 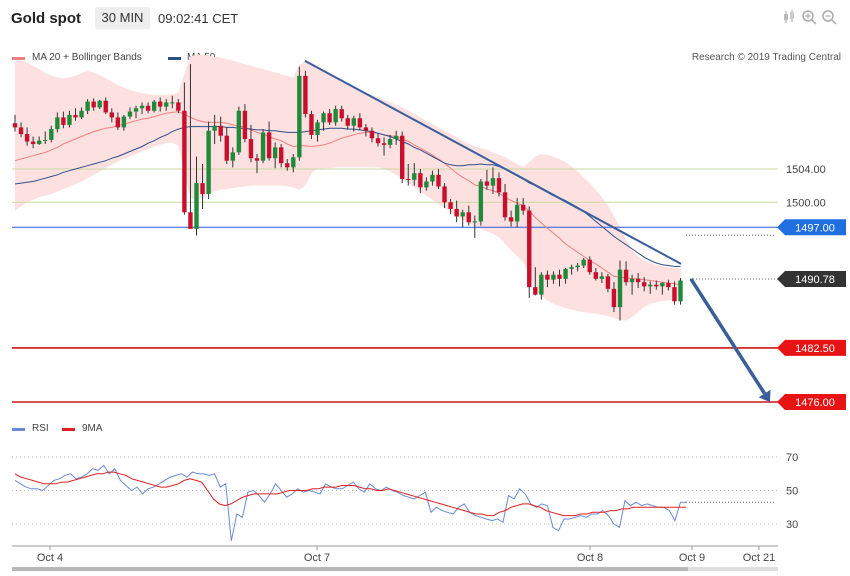 I want to click on zoom-out-icon, so click(x=829, y=17).